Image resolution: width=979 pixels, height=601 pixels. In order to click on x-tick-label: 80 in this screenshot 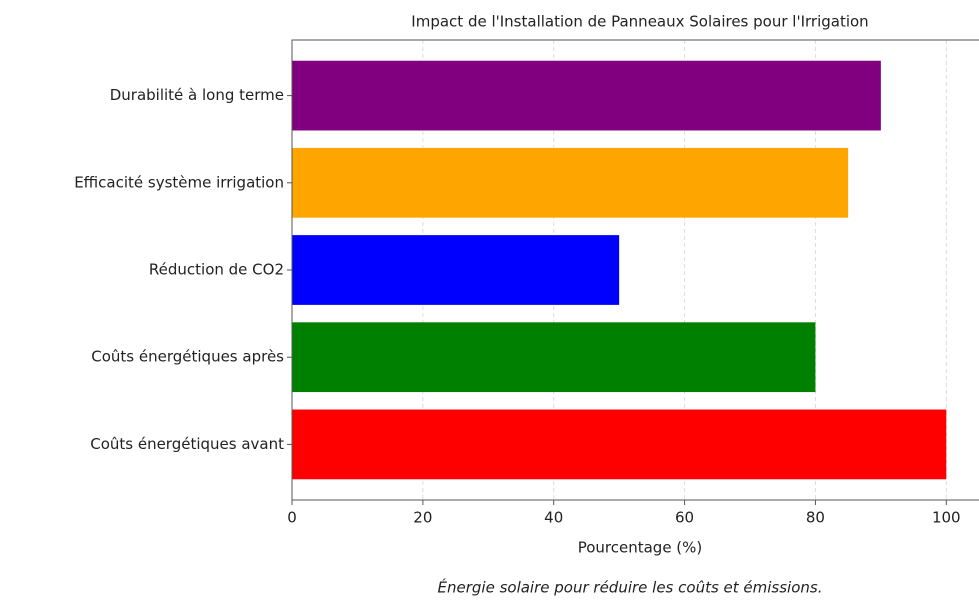, I will do `click(815, 518)`.